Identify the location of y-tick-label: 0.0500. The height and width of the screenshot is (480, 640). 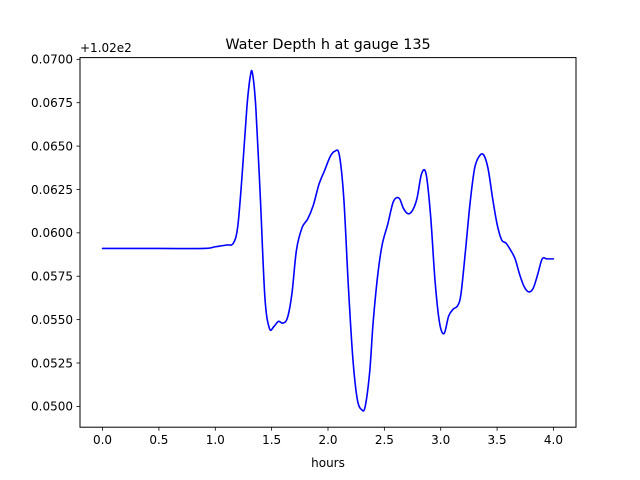
(52, 407).